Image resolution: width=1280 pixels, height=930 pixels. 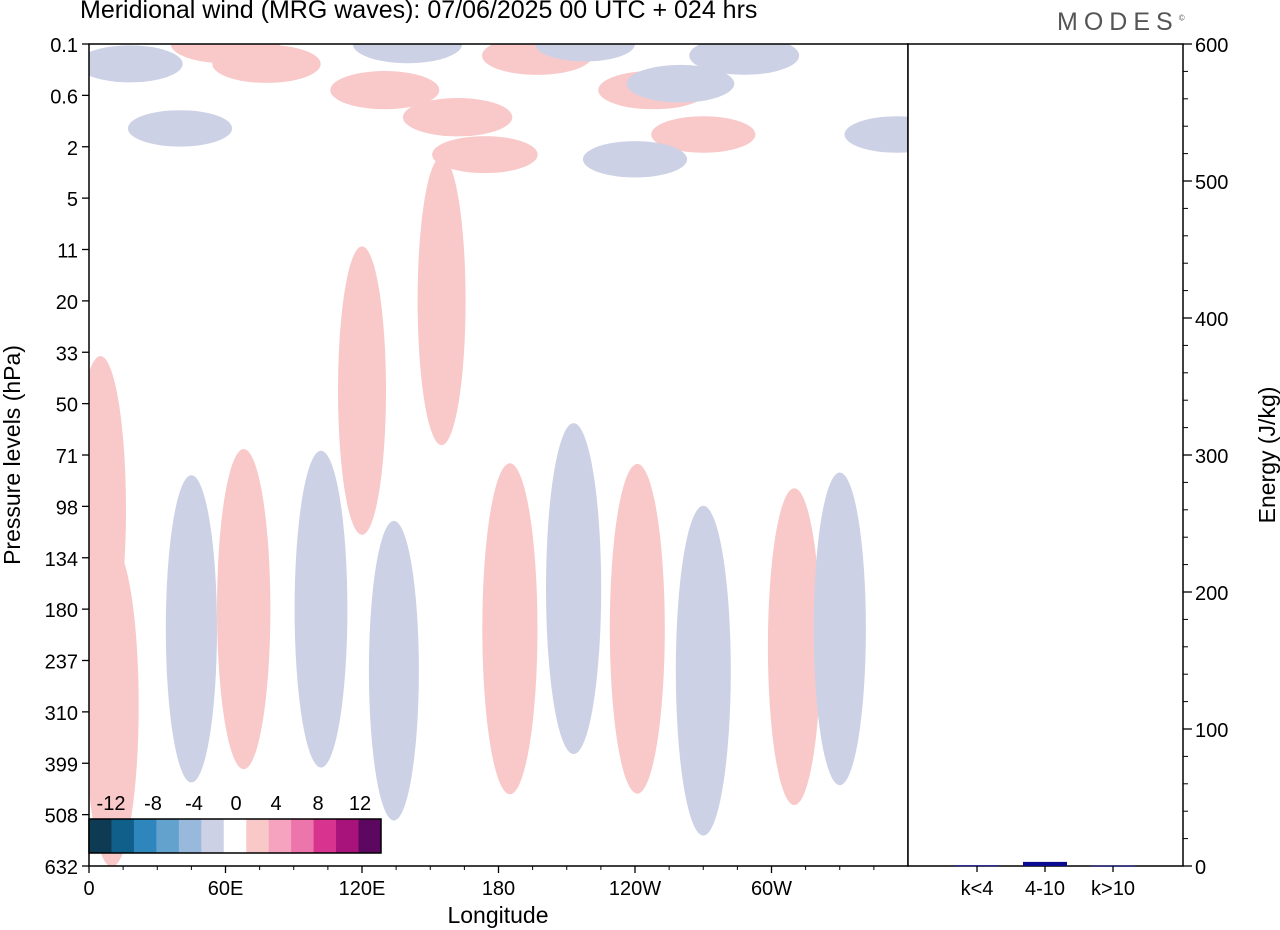 What do you see at coordinates (226, 889) in the screenshot?
I see `x-tick-label: 60E` at bounding box center [226, 889].